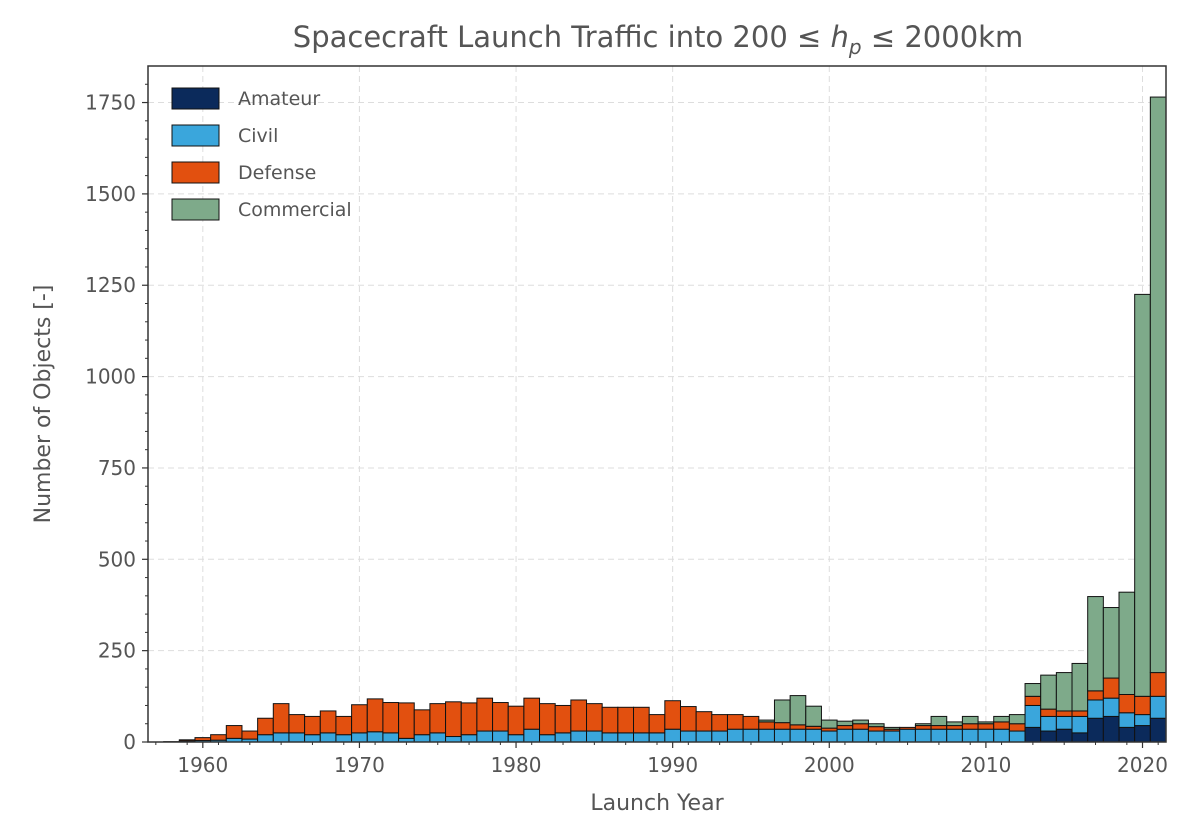 The height and width of the screenshot is (834, 1200). Describe the element at coordinates (954, 727) in the screenshot. I see `bar-defense-2008` at that location.